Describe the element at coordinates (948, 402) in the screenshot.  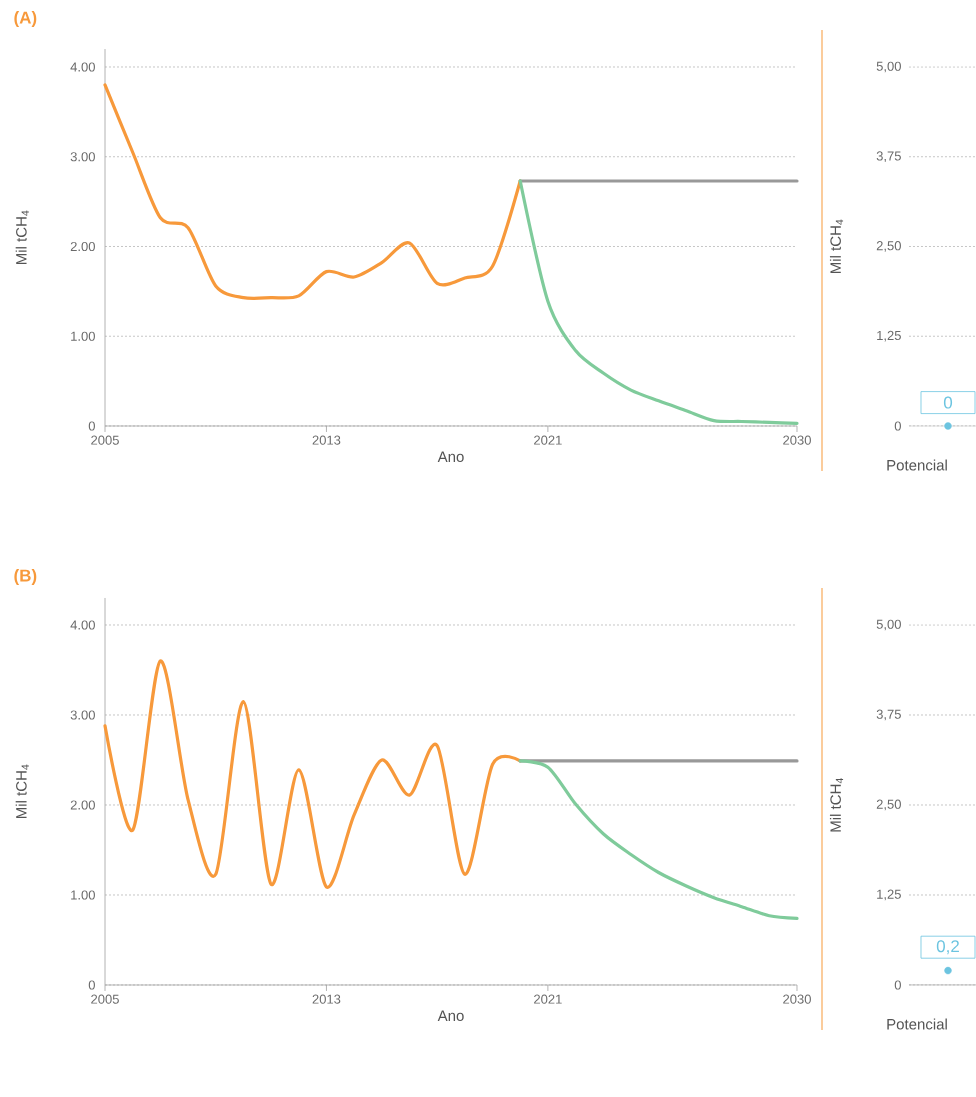
I see `data-label: 0` at that location.